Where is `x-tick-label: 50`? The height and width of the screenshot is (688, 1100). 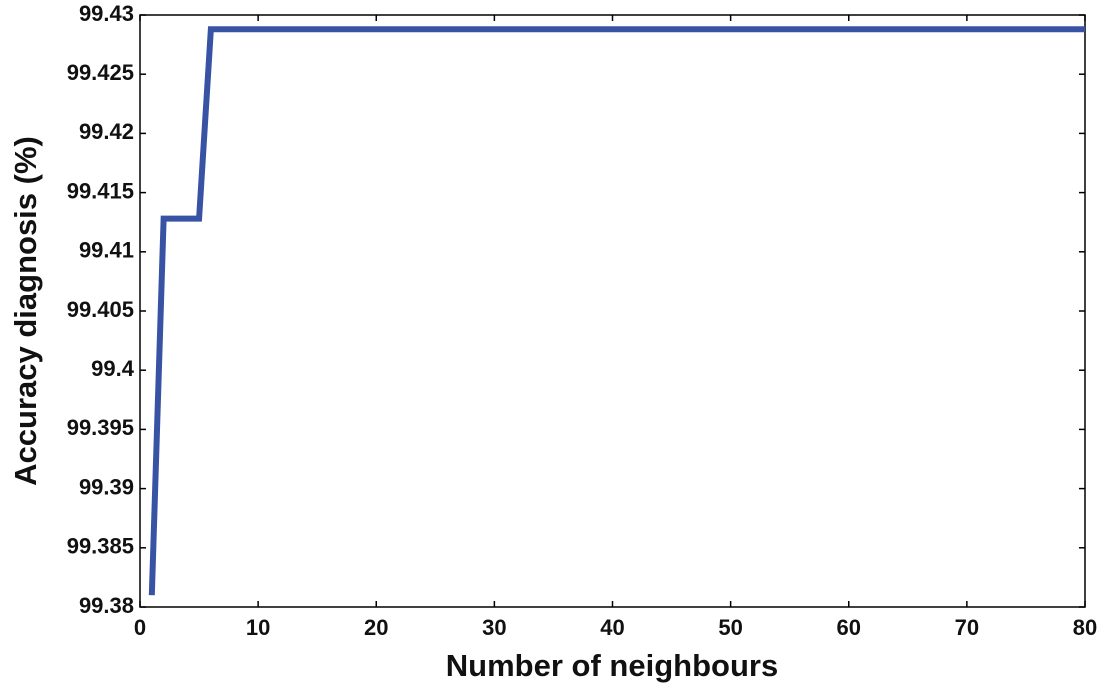 x-tick-label: 50 is located at coordinates (730, 627).